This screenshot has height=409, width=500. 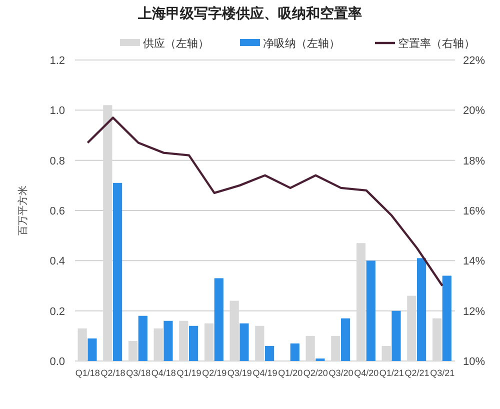 I want to click on legend: 净吸纳（左轴）, so click(x=301, y=44).